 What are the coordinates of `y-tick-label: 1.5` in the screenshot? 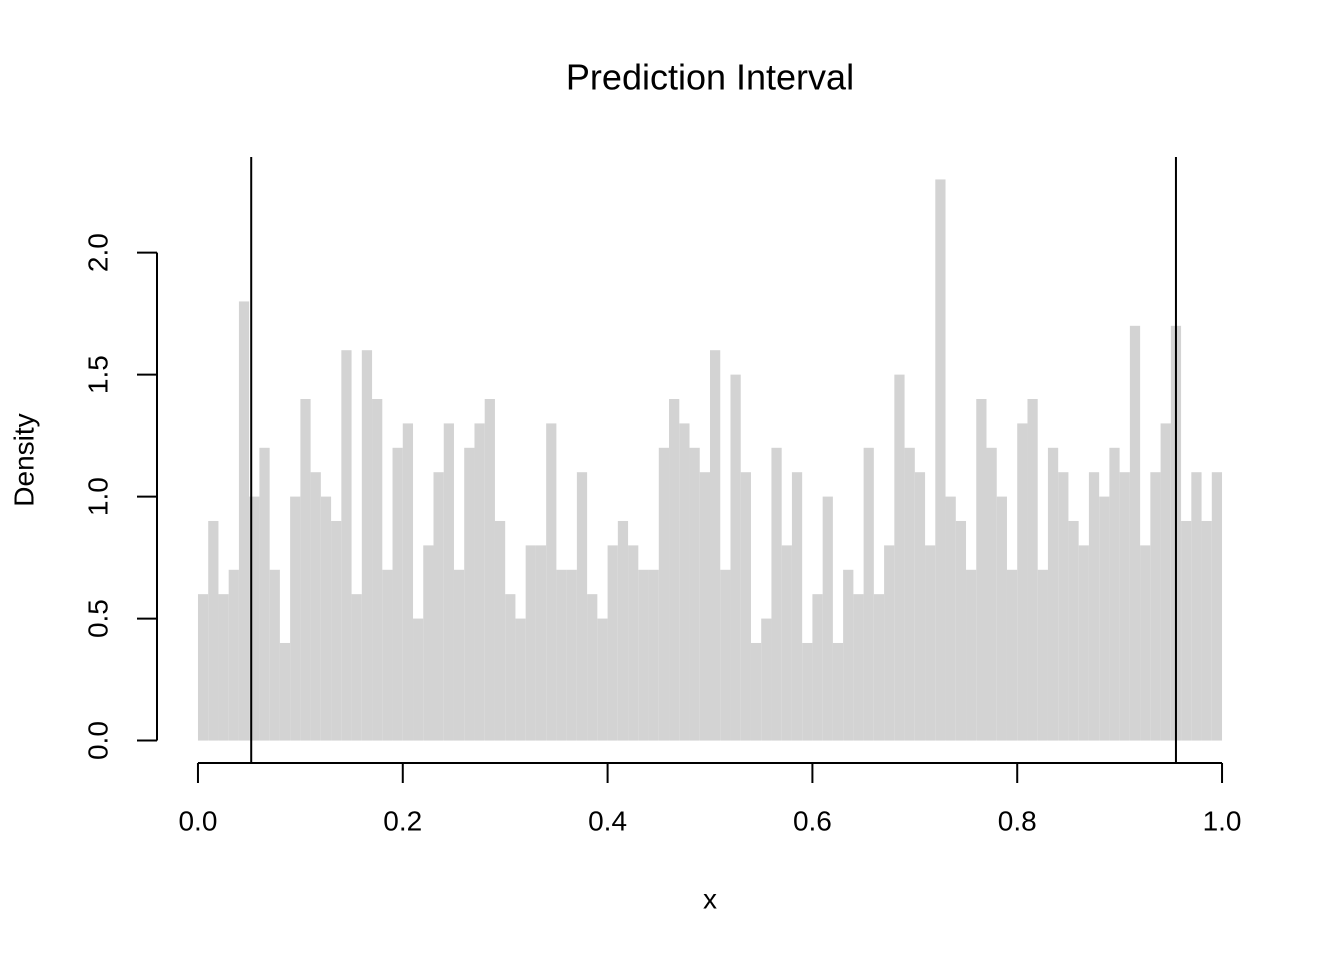 It's located at (97, 374).